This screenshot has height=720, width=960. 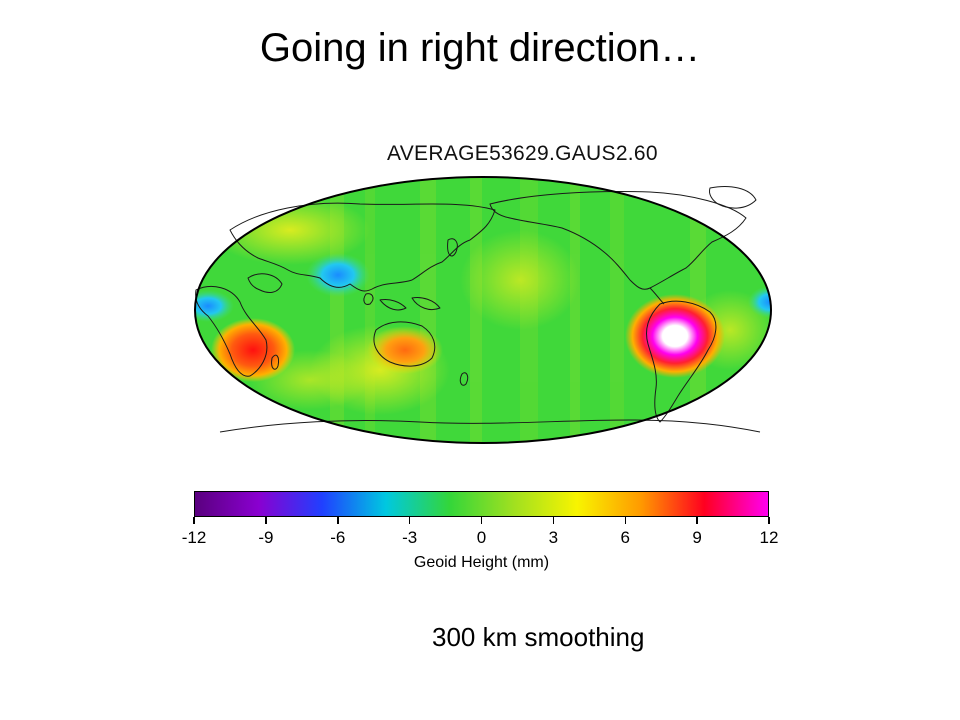 What do you see at coordinates (253, 350) in the screenshot?
I see `africa-anomaly` at bounding box center [253, 350].